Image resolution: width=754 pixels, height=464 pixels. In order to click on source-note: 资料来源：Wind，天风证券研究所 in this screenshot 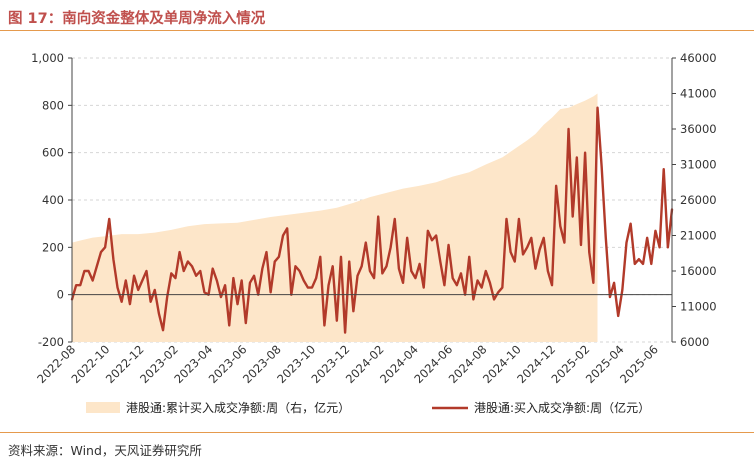, I will do `click(105, 450)`.